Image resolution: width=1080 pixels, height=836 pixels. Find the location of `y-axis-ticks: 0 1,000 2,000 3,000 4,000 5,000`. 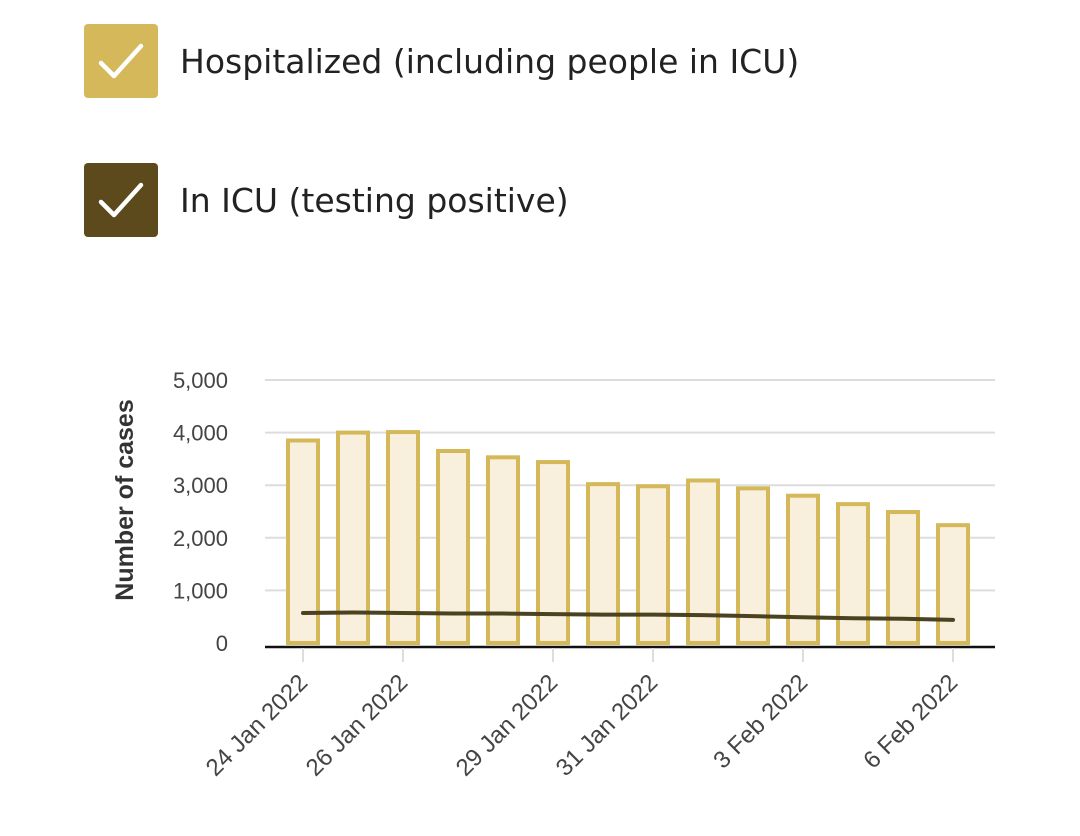

y-axis-ticks: 0 1,000 2,000 3,000 4,000 5,000 is located at coordinates (200, 512).